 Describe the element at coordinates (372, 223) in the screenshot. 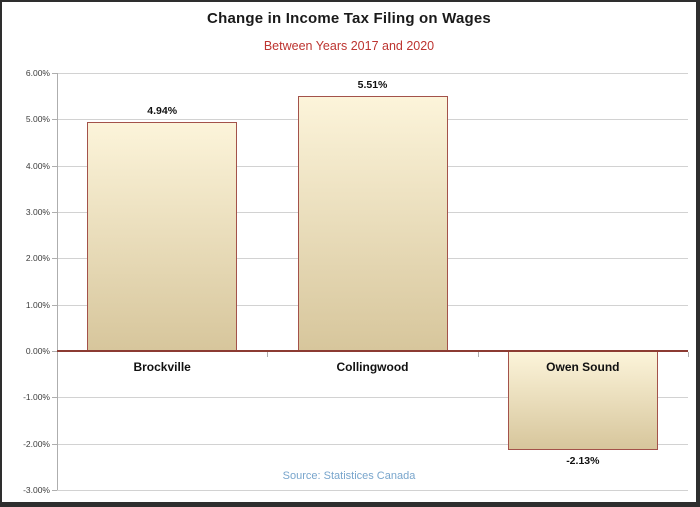

I see `bar-collingwood` at that location.